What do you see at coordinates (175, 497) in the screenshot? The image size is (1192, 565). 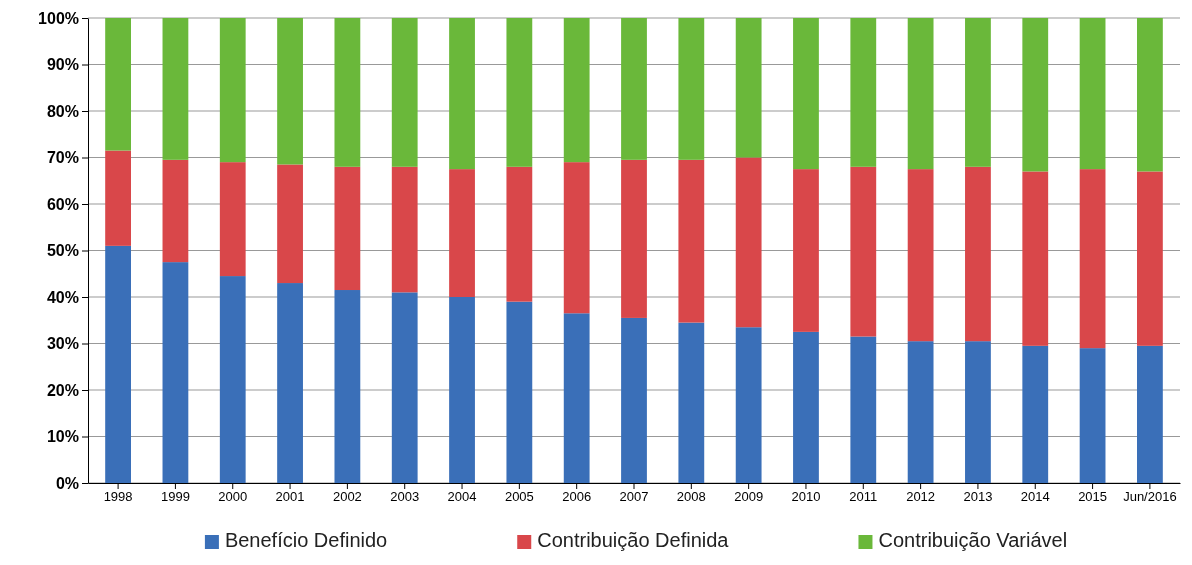 I see `x-tick-label: 1999` at bounding box center [175, 497].